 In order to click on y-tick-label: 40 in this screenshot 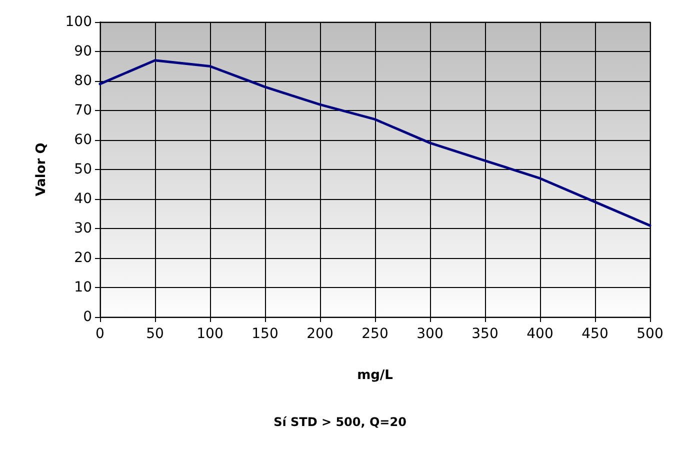, I will do `click(83, 199)`.